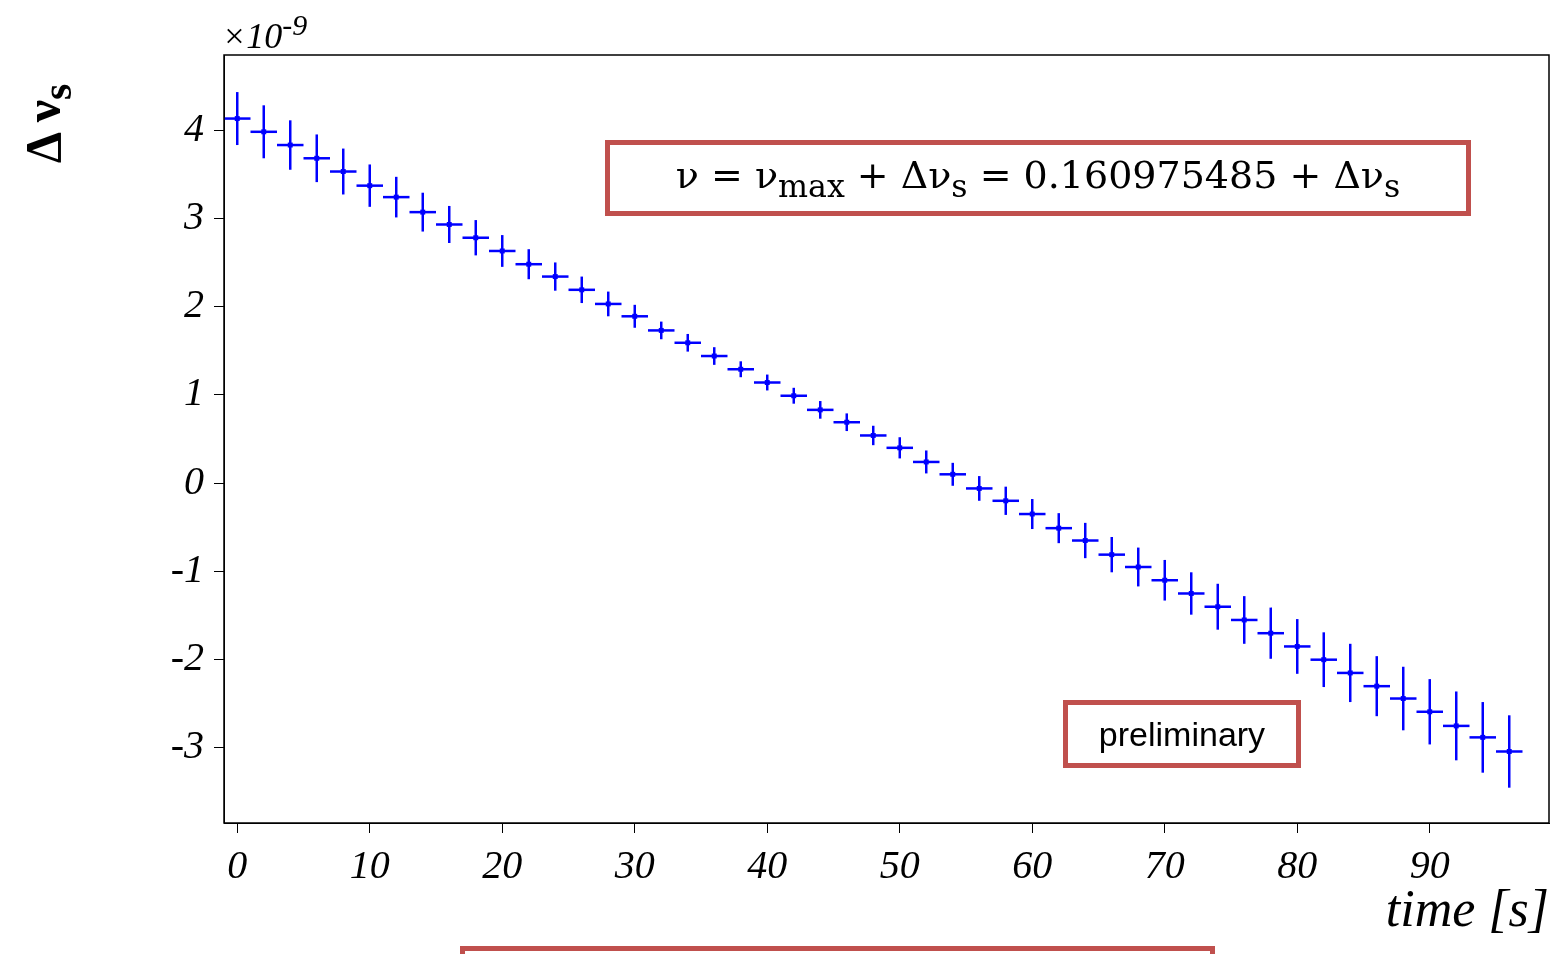  Describe the element at coordinates (369, 864) in the screenshot. I see `x-tick-label: 10` at that location.